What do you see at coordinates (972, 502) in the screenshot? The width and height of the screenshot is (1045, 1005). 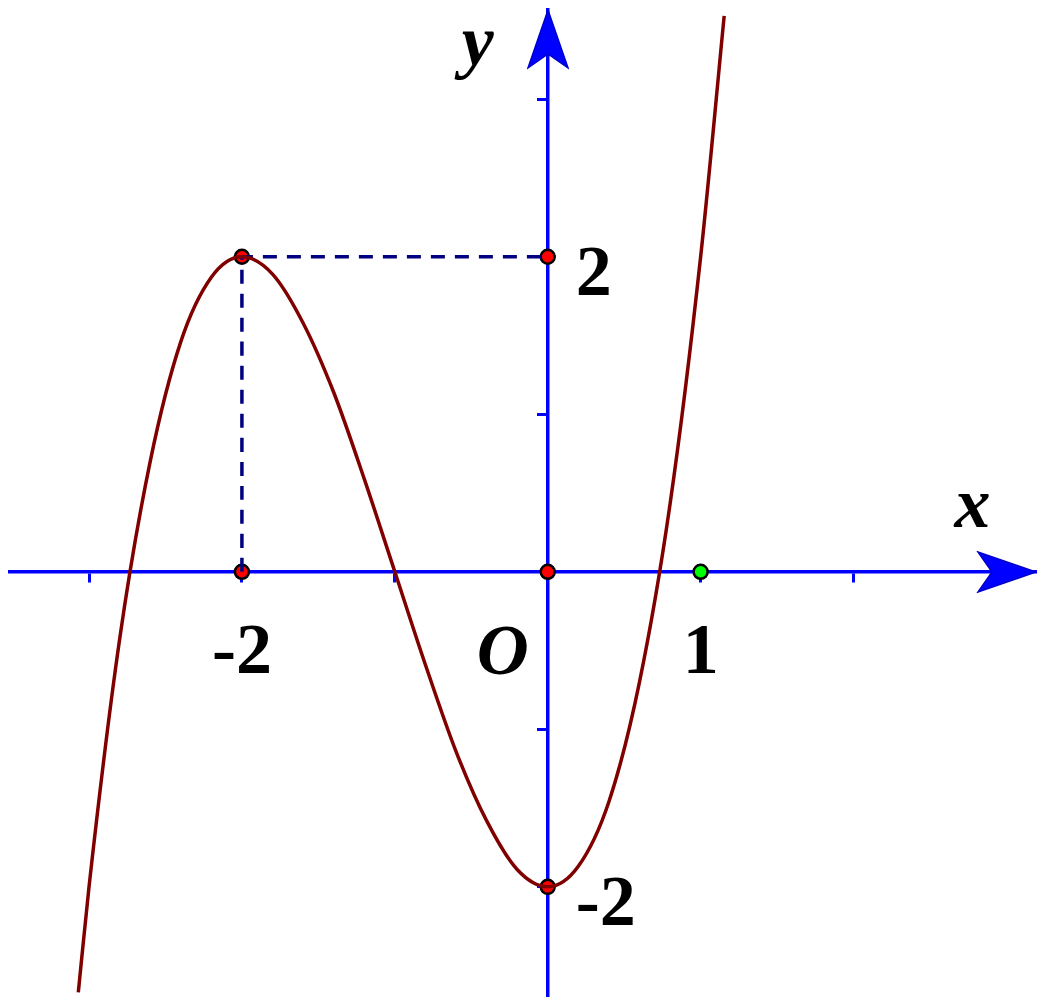 I see `x-axis-title: x` at bounding box center [972, 502].